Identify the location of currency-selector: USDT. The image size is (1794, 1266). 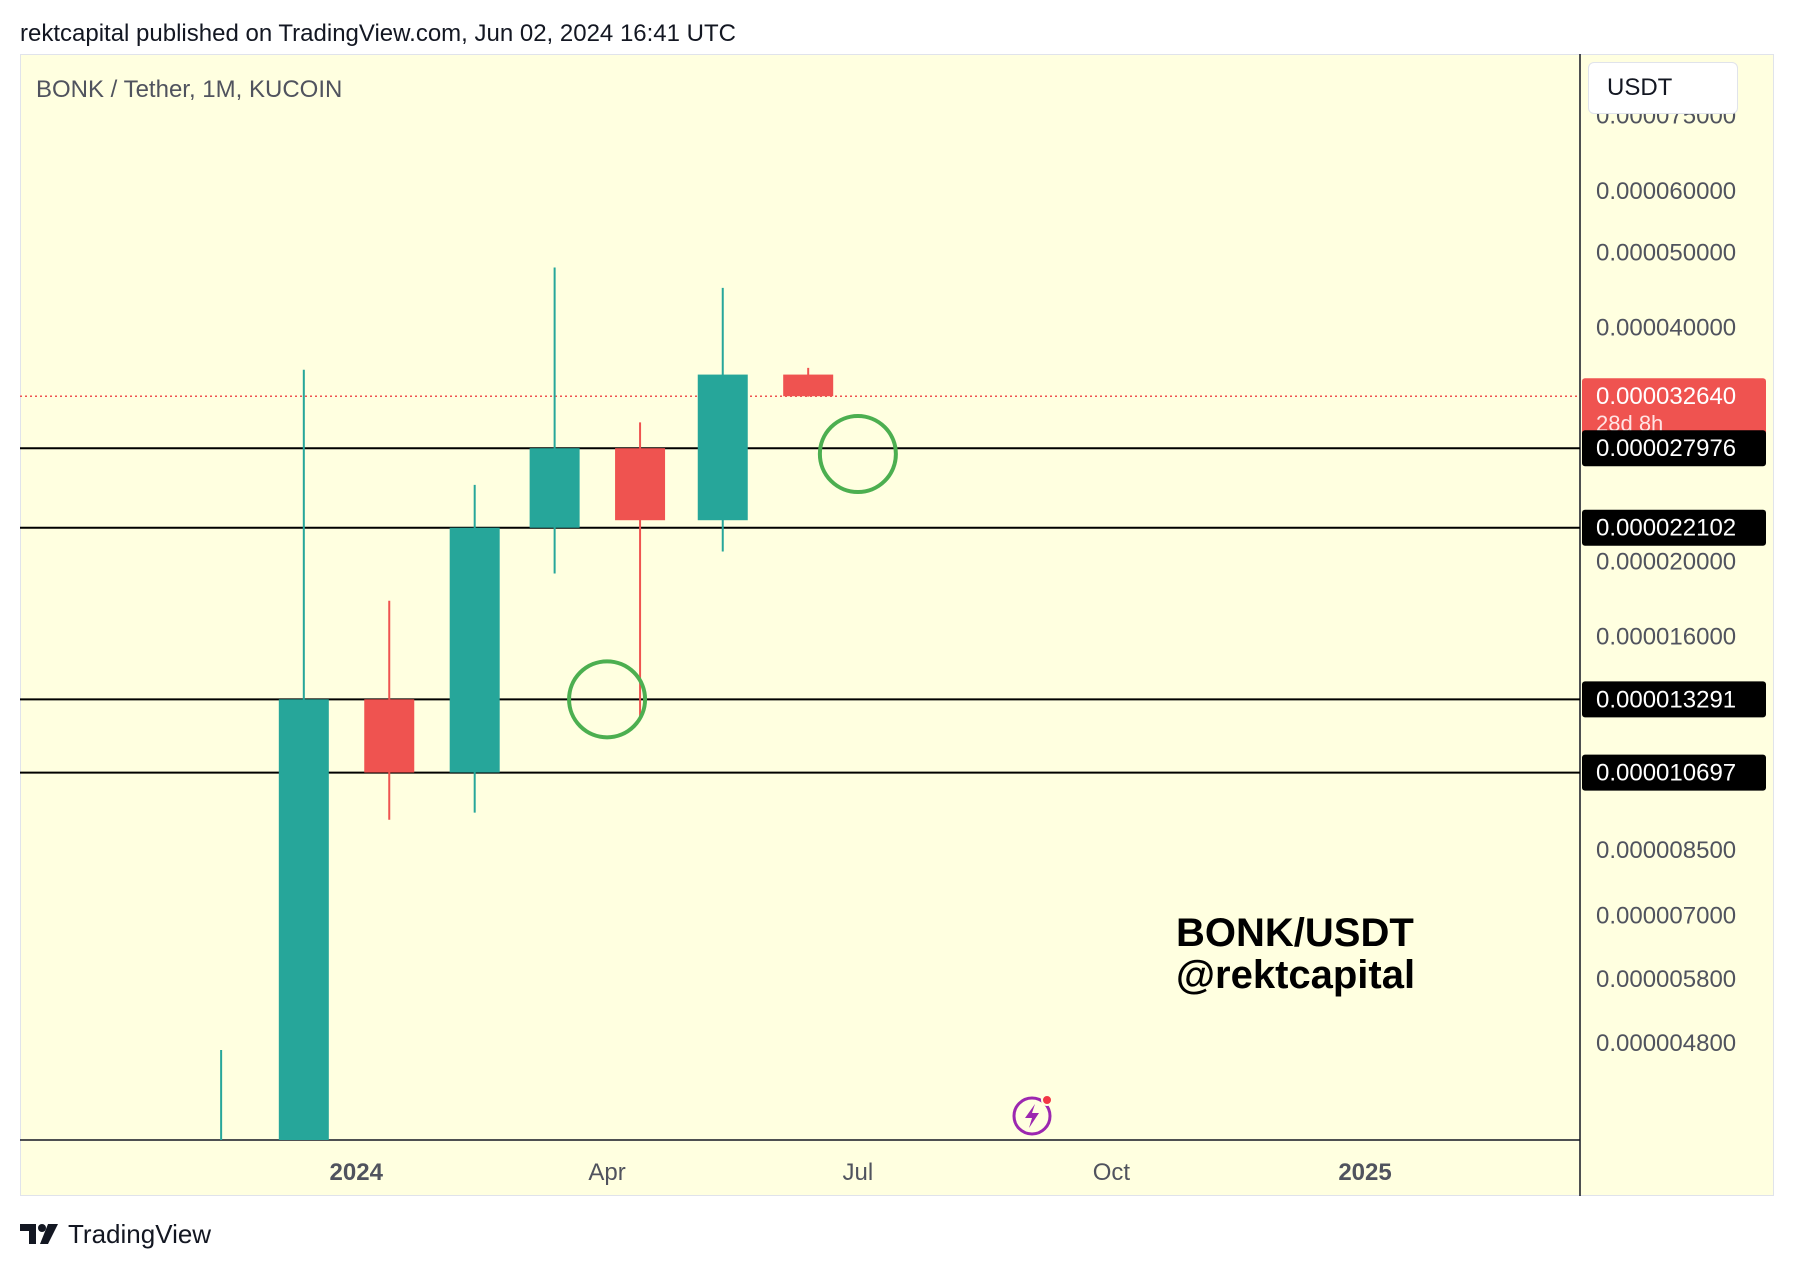
(1663, 88).